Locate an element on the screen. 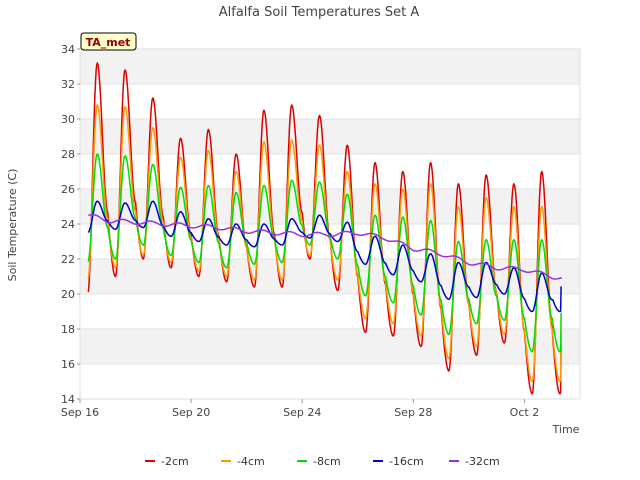 Image resolution: width=640 pixels, height=480 pixels. legend-item: -8cm is located at coordinates (319, 461).